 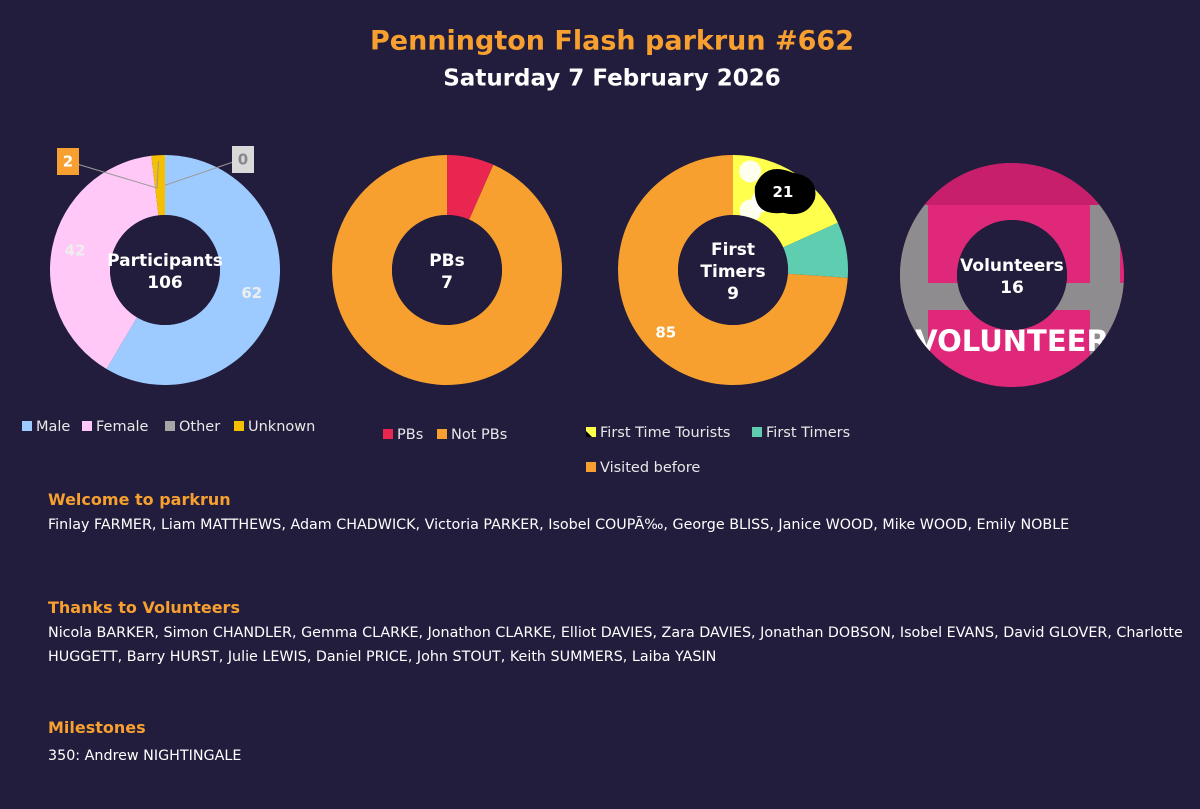 I want to click on legend-label: Male, so click(x=53, y=427).